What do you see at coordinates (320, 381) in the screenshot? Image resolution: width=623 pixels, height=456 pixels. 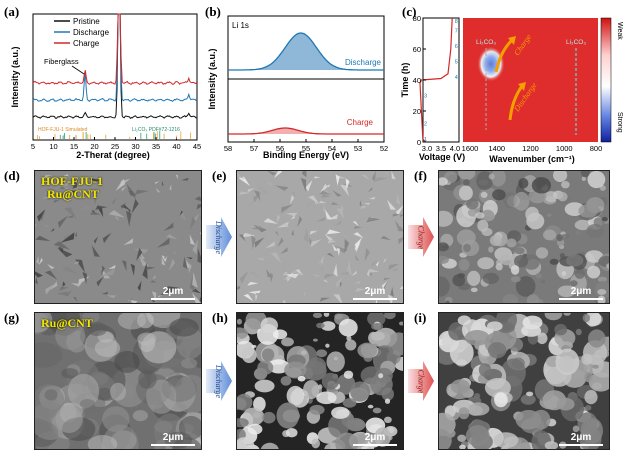 I see `sem-image-h: 2μm` at bounding box center [320, 381].